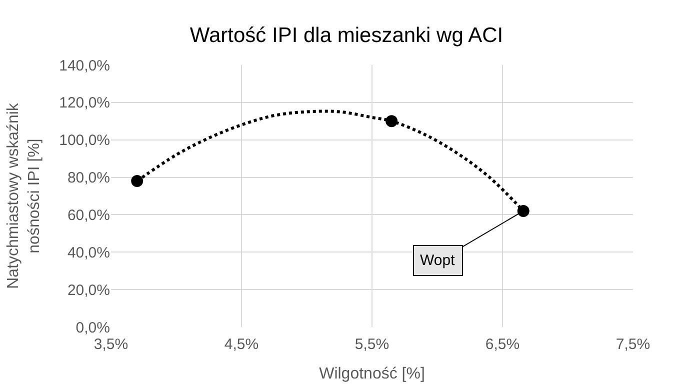  Describe the element at coordinates (241, 344) in the screenshot. I see `x-tick-label: 4,5%` at that location.